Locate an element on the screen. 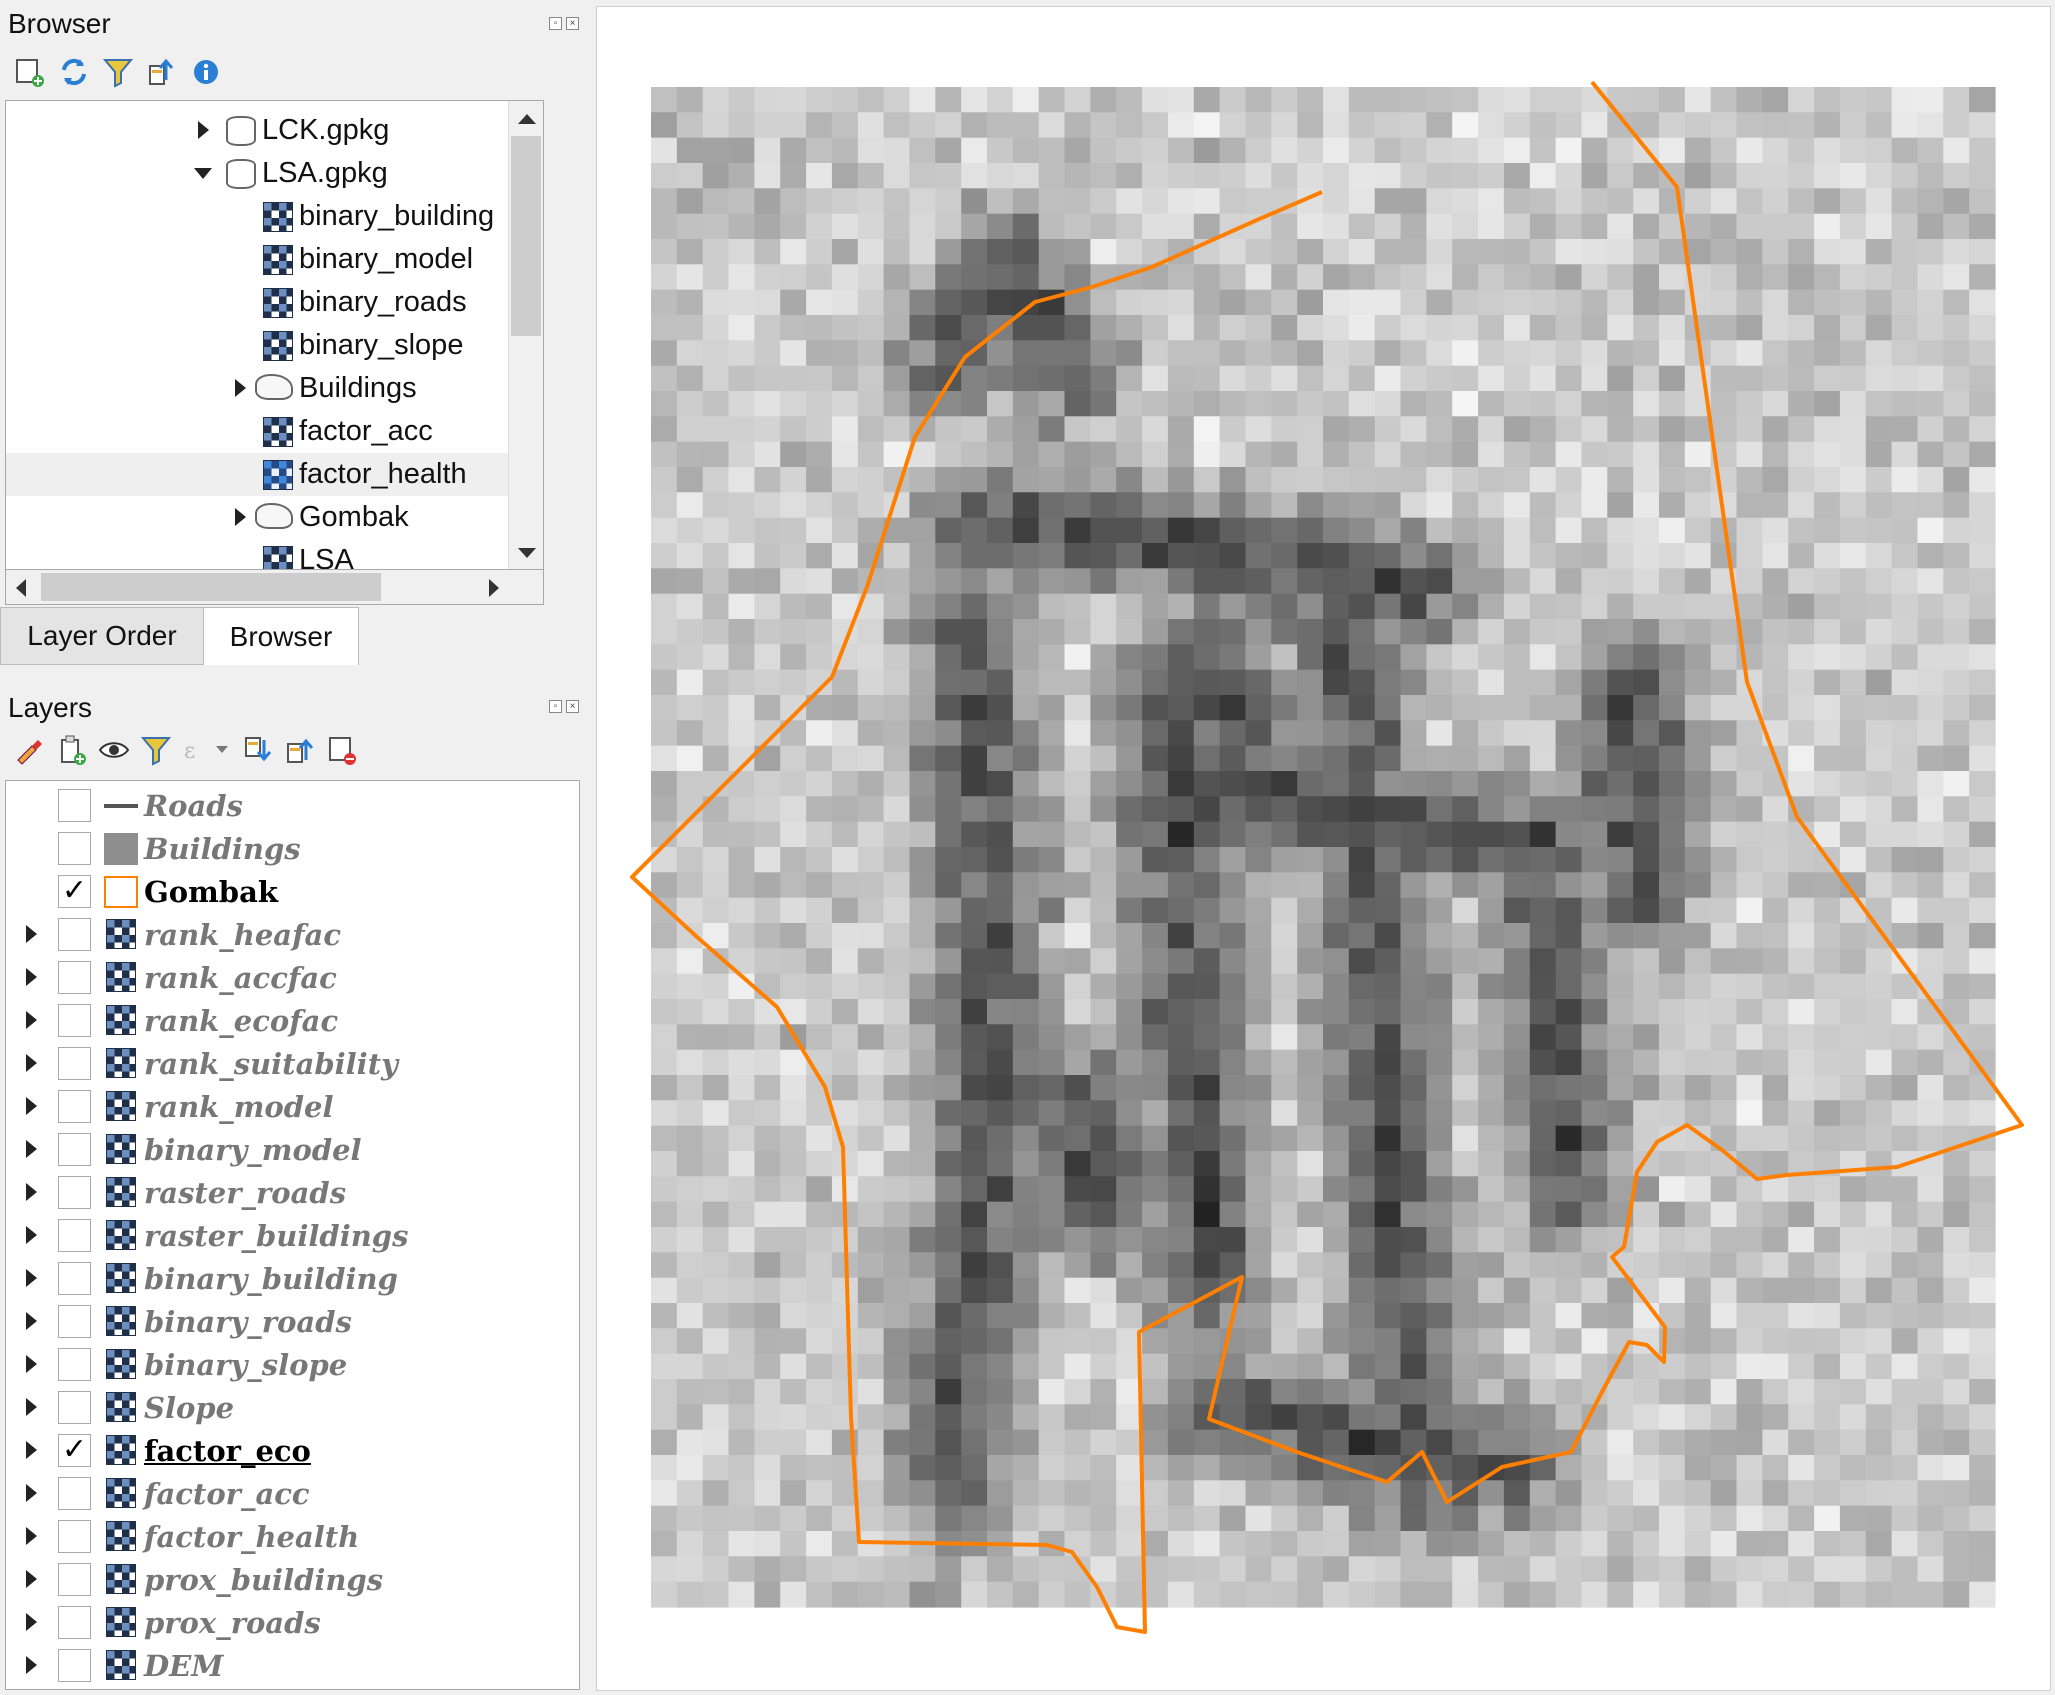  browser-item: factor_health is located at coordinates (274, 474).